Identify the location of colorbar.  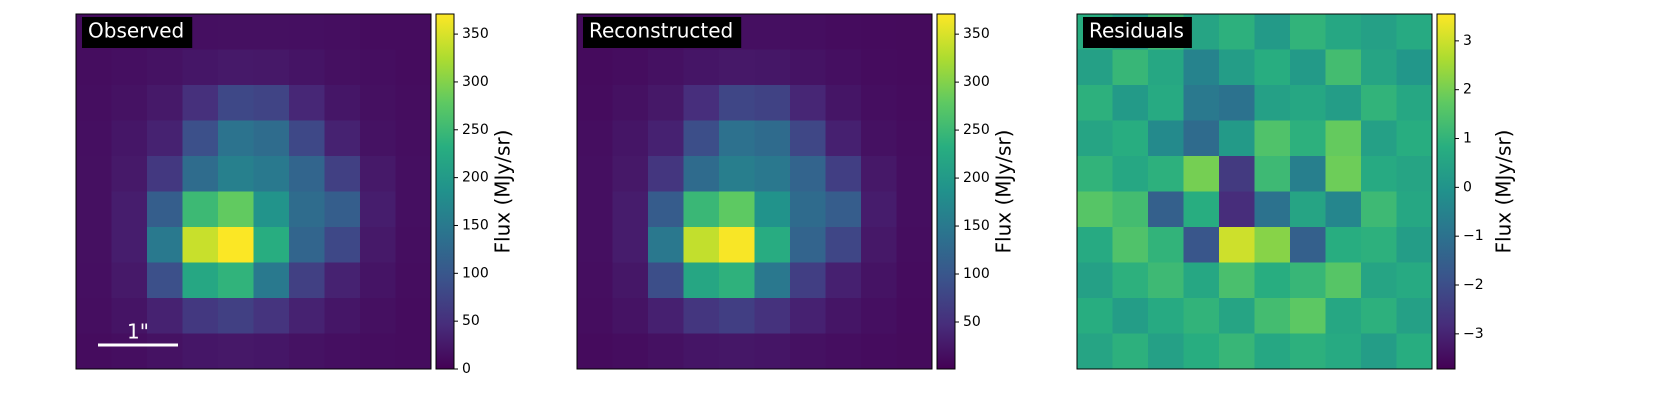
(1446, 191).